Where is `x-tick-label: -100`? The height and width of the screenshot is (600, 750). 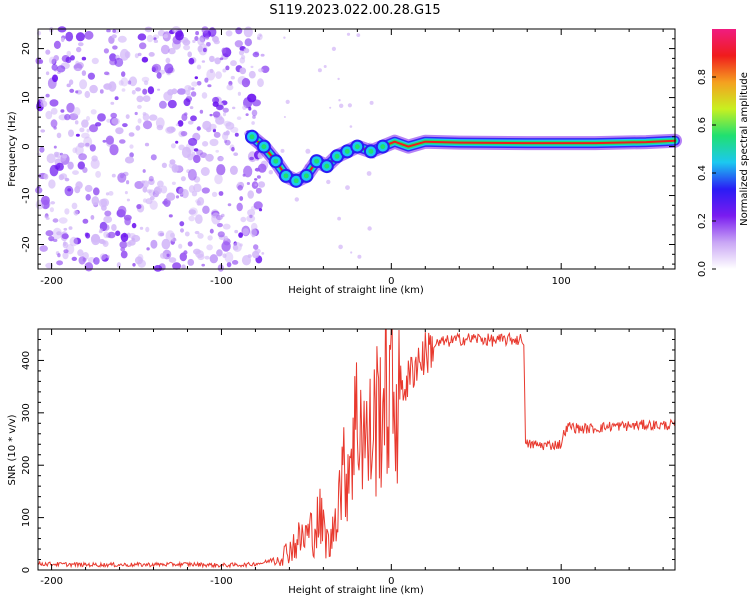 x-tick-label: -100 is located at coordinates (221, 581).